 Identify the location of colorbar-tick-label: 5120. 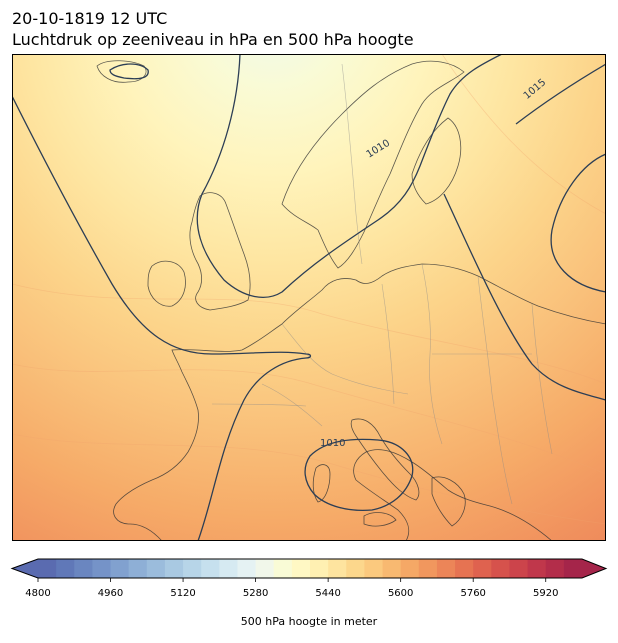
(182, 593).